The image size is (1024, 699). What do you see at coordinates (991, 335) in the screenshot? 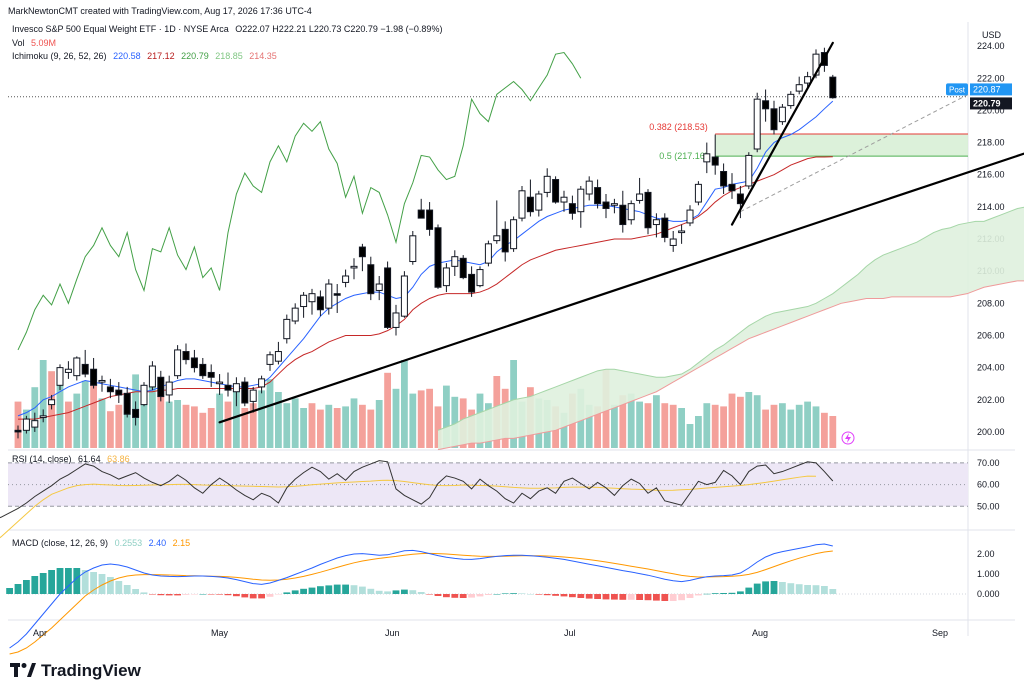
I see `price-axis-tick: 206.00` at bounding box center [991, 335].